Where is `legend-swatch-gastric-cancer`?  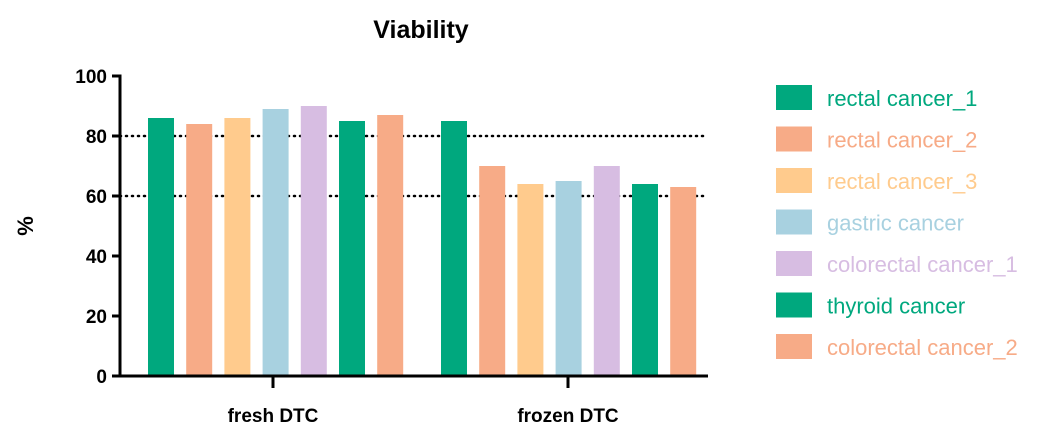 legend-swatch-gastric-cancer is located at coordinates (794, 222).